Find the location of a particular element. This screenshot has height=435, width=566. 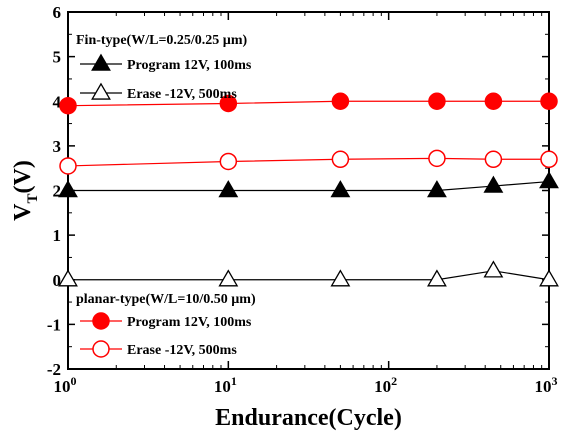

x-tick-label: 10¹ is located at coordinates (225, 385).